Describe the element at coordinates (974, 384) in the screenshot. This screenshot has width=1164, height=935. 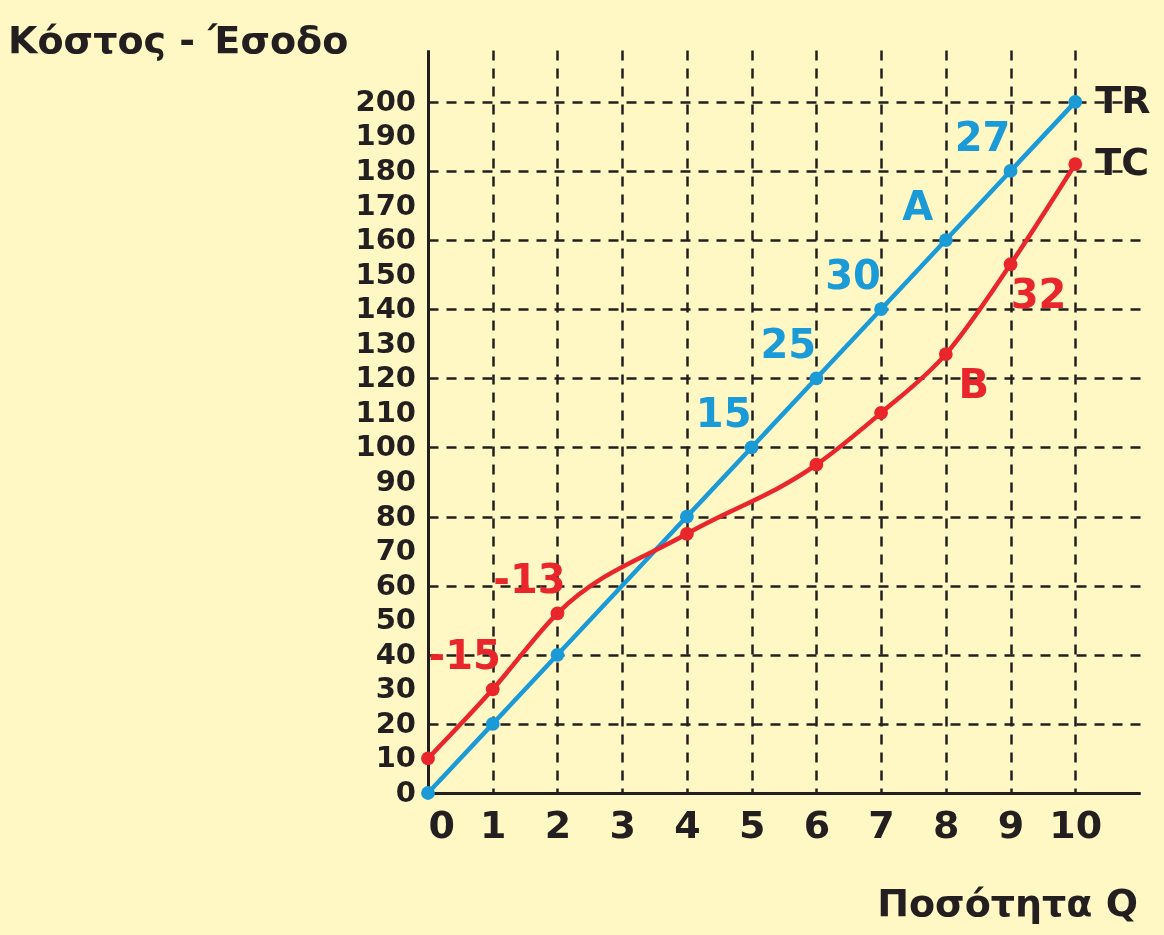
I see `annotation: B` at that location.